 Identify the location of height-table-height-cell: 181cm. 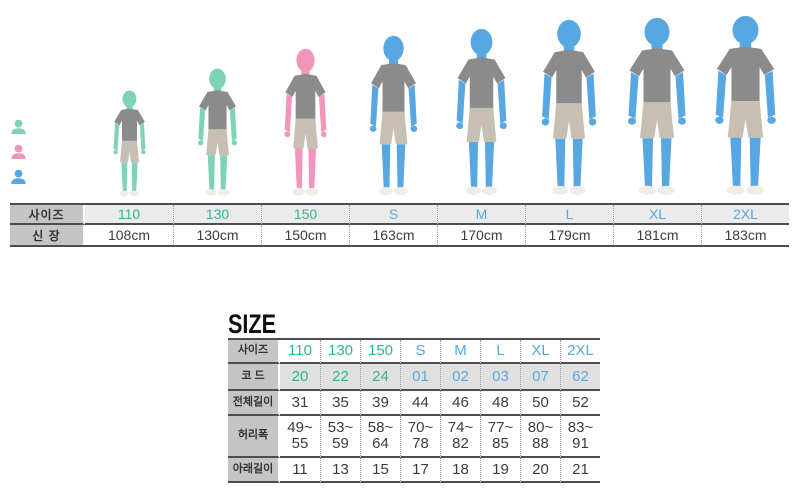
(657, 235).